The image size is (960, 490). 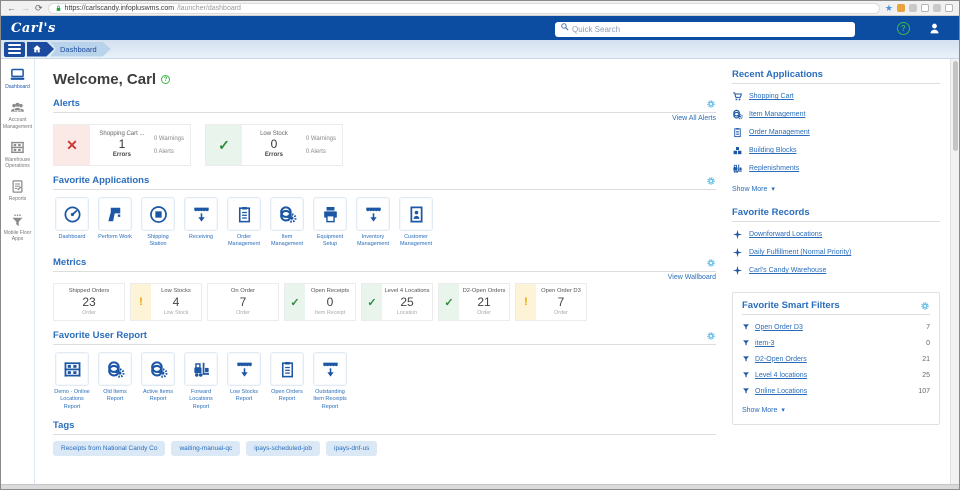 What do you see at coordinates (397, 302) in the screenshot?
I see `metric-card-level-4-locations: ✓ Level 4 Locations 25 Location` at bounding box center [397, 302].